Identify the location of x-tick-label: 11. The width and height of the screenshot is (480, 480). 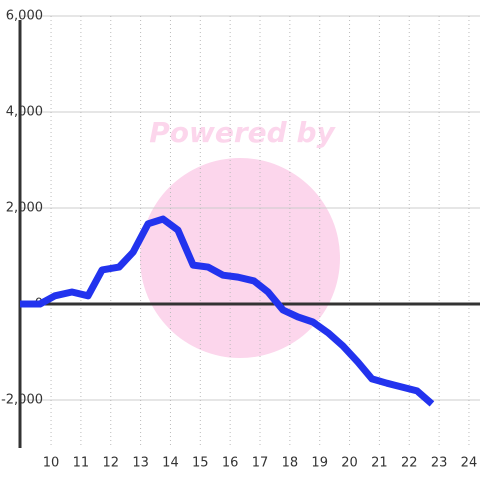
(81, 463).